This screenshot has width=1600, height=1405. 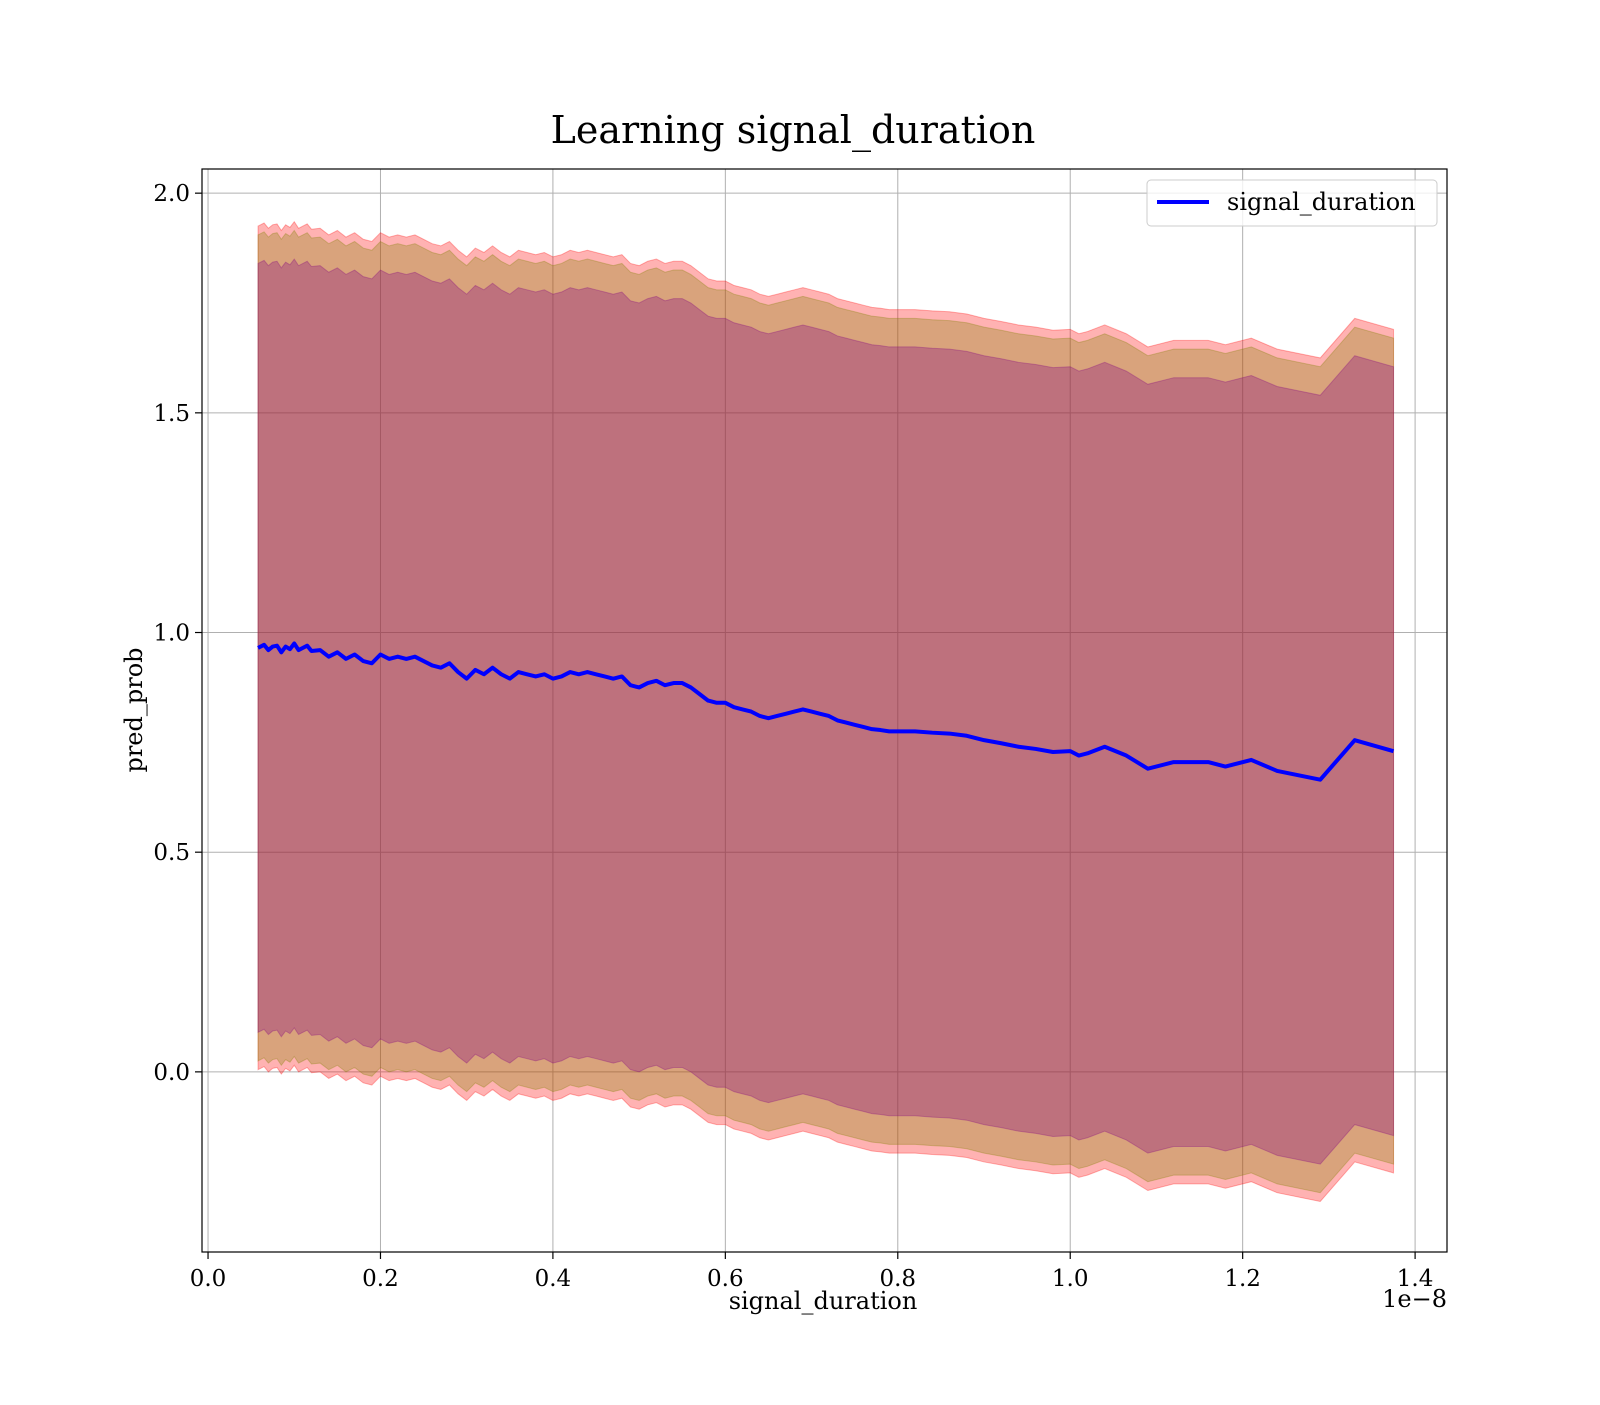 I want to click on legend-box, so click(x=1292, y=203).